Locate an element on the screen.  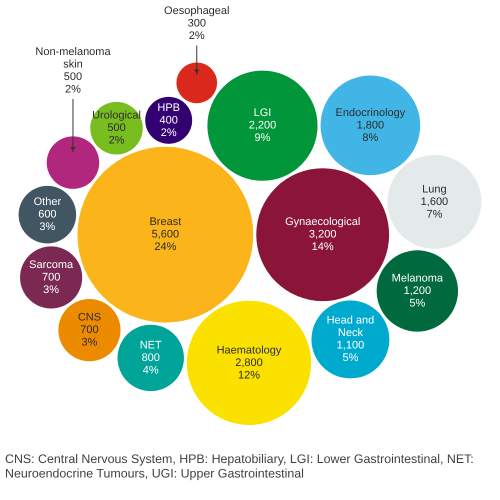
data-label: 600 3% is located at coordinates (47, 221).